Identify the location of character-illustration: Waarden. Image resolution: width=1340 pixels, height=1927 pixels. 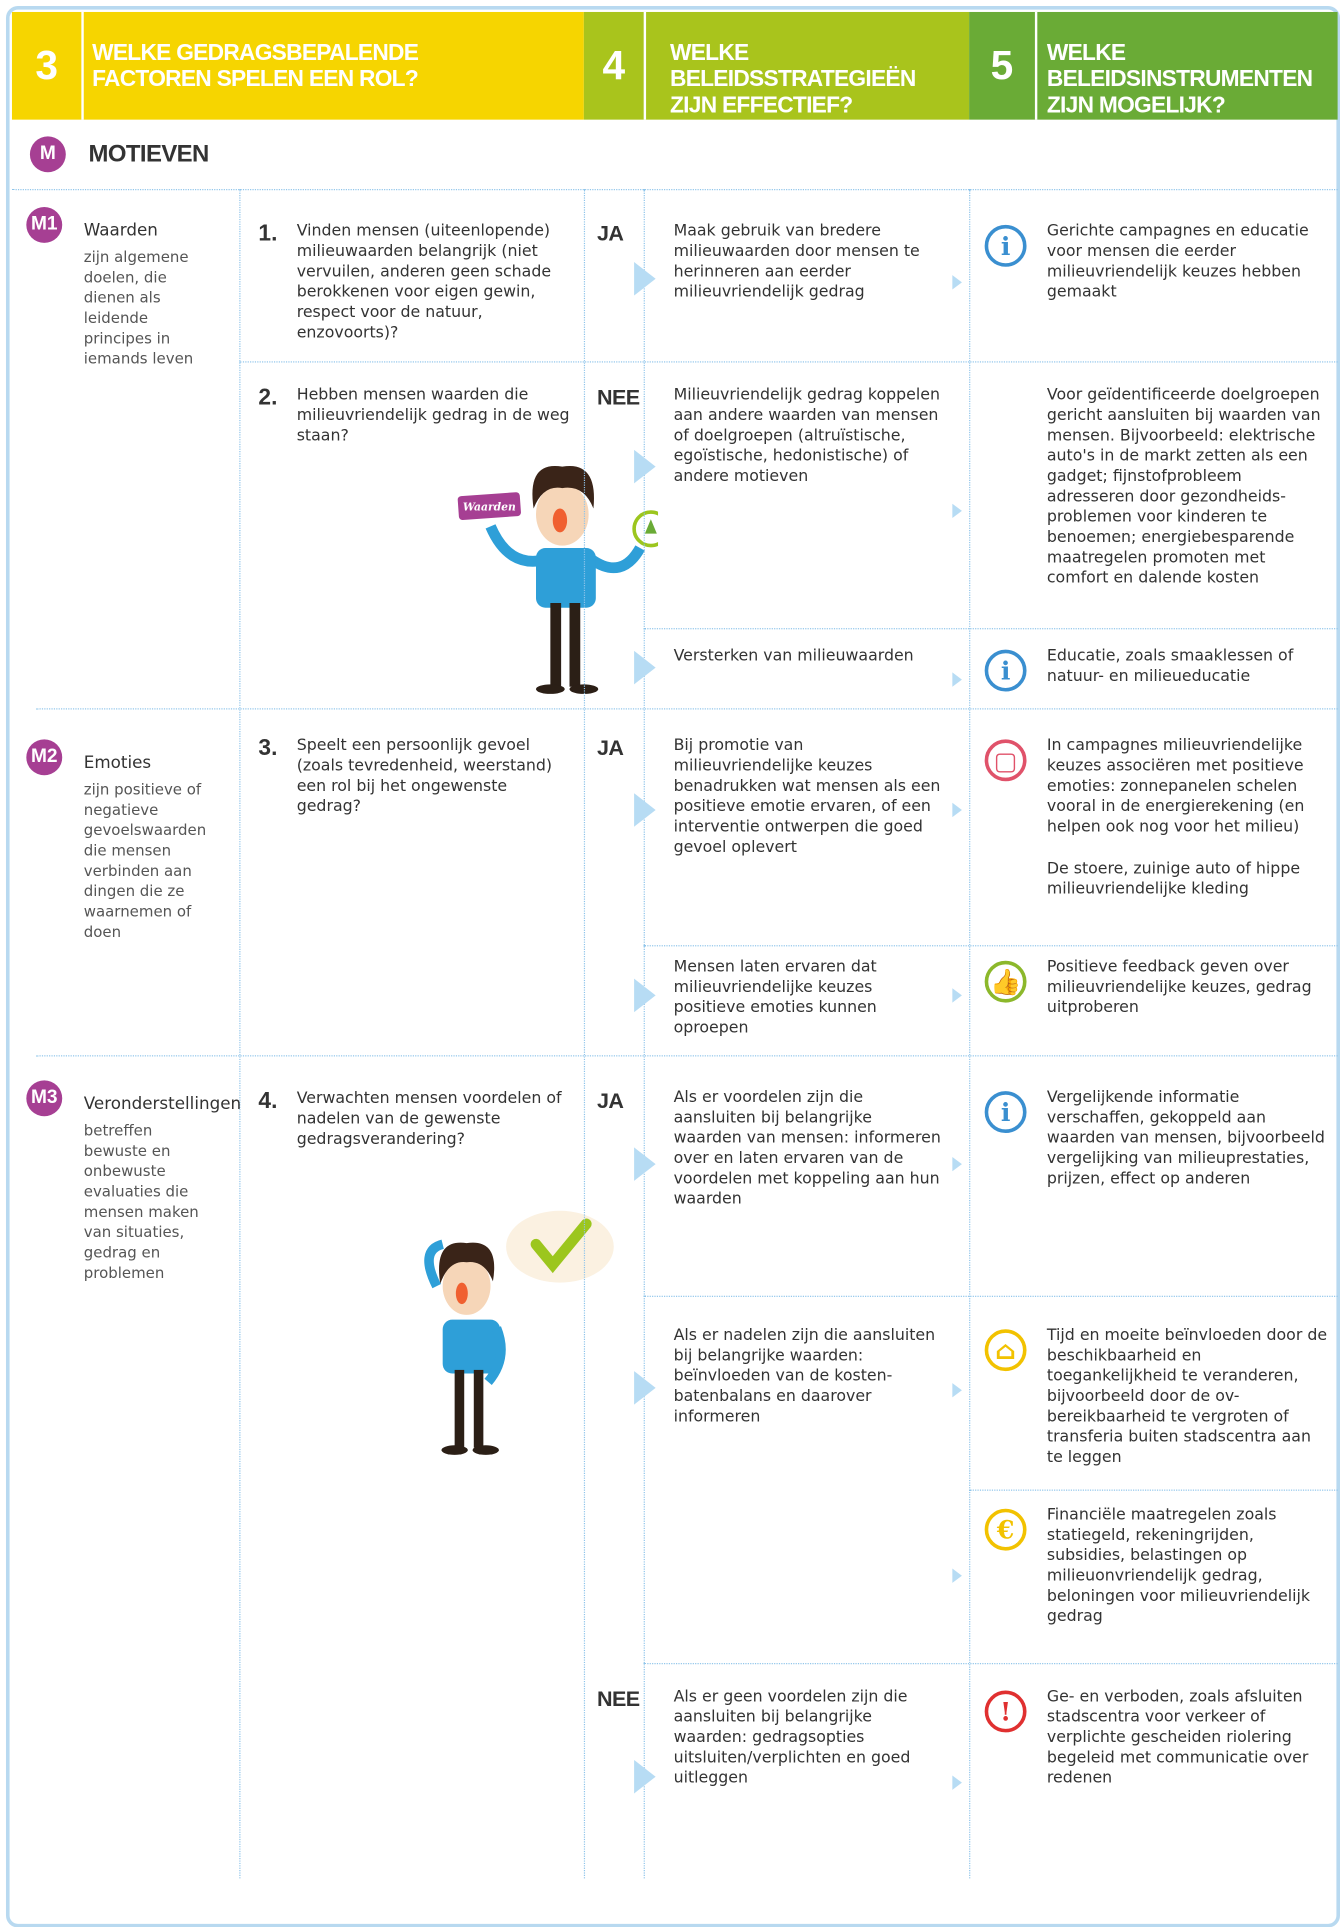
(558, 579).